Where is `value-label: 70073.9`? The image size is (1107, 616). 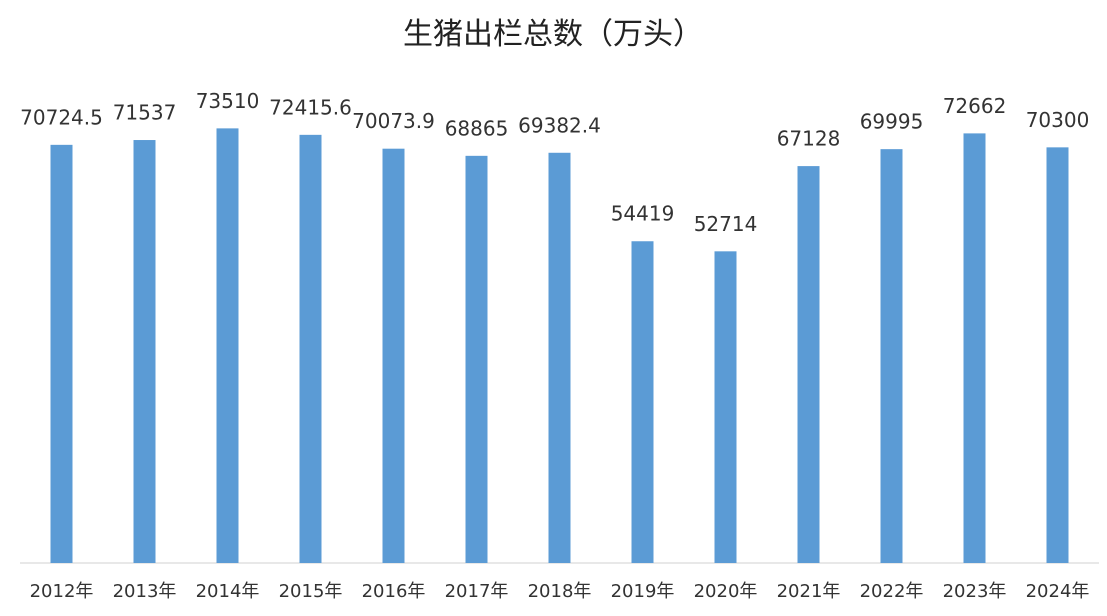 value-label: 70073.9 is located at coordinates (393, 121).